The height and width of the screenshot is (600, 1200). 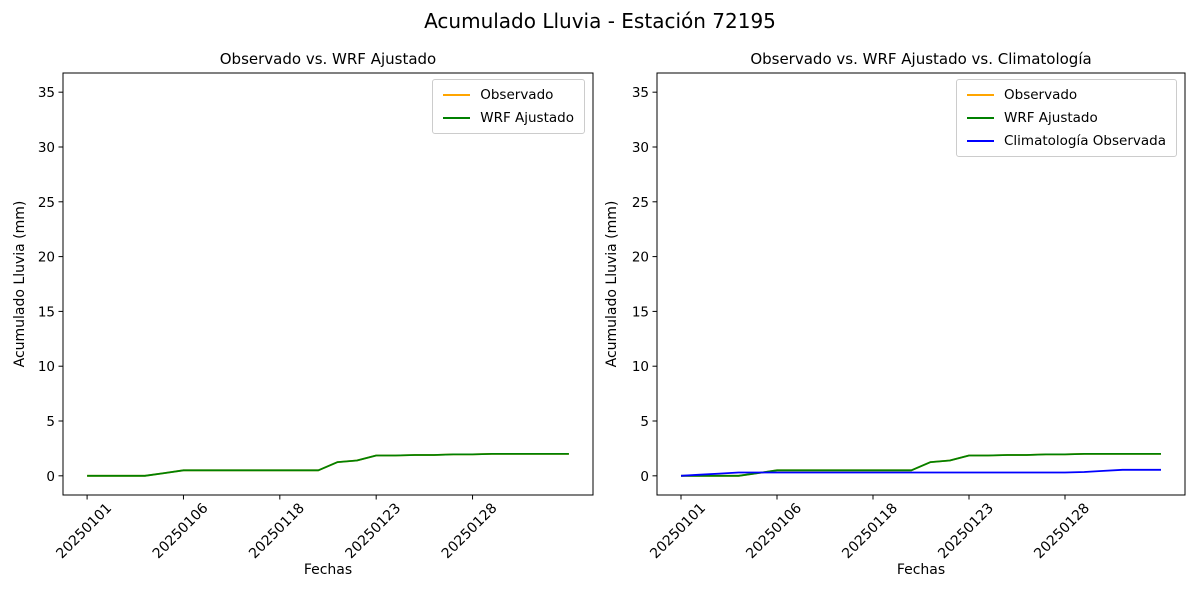 What do you see at coordinates (600, 21) in the screenshot?
I see `figure-title: Acumulado Lluvia - Estación 72195` at bounding box center [600, 21].